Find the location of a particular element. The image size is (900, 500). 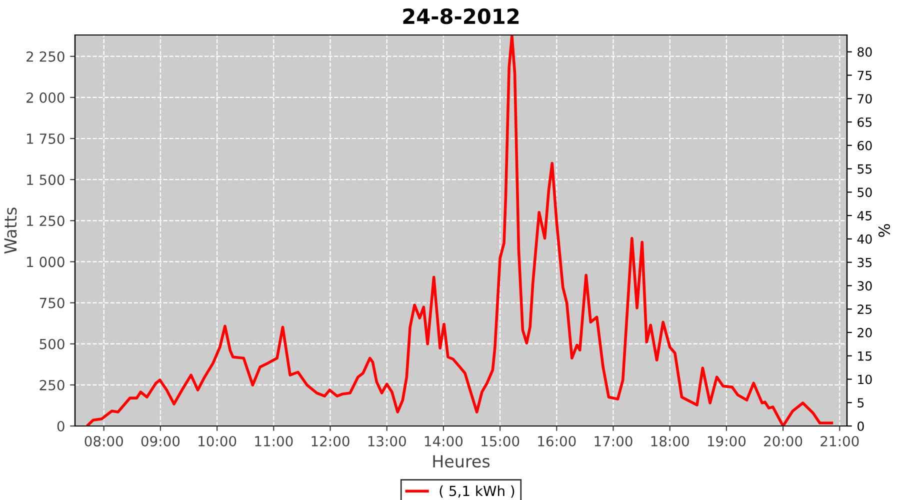

y-tick-label: 500 is located at coordinates (52, 344).